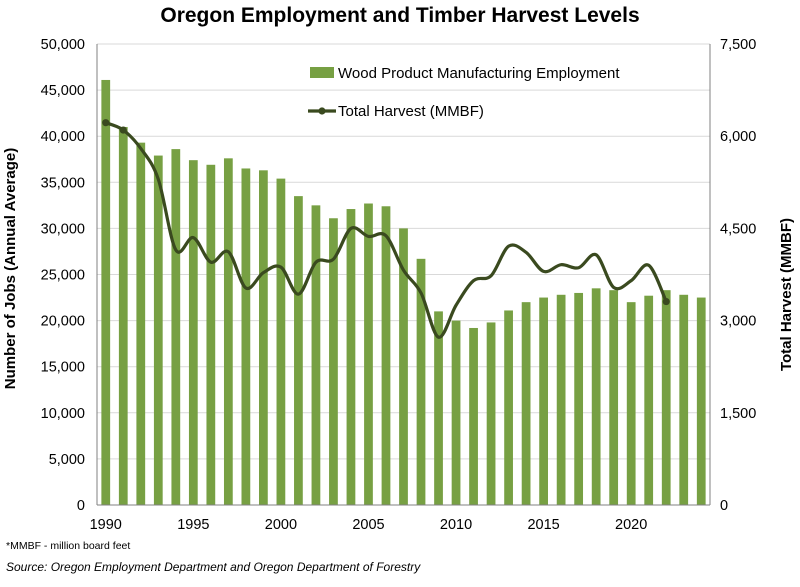 This screenshot has height=587, width=800. Describe the element at coordinates (63, 137) in the screenshot. I see `y-left-tick-label: 40,000` at that location.